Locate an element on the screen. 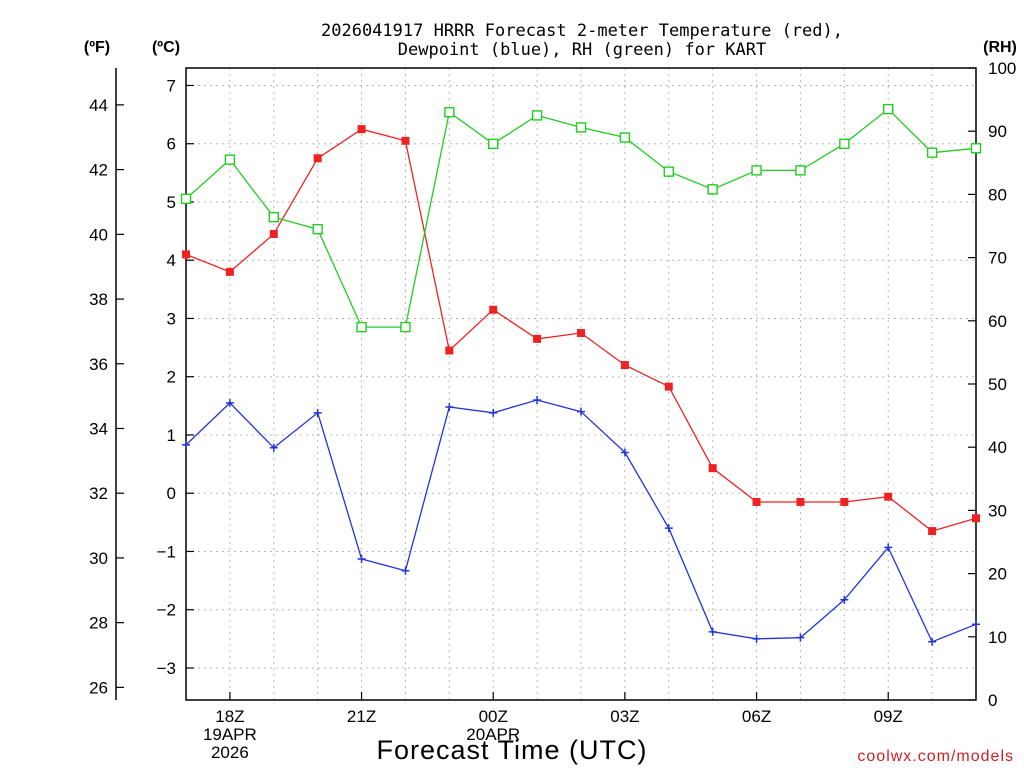 Image resolution: width=1024 pixels, height=768 pixels. celsius-tick-label: 6 is located at coordinates (171, 144).